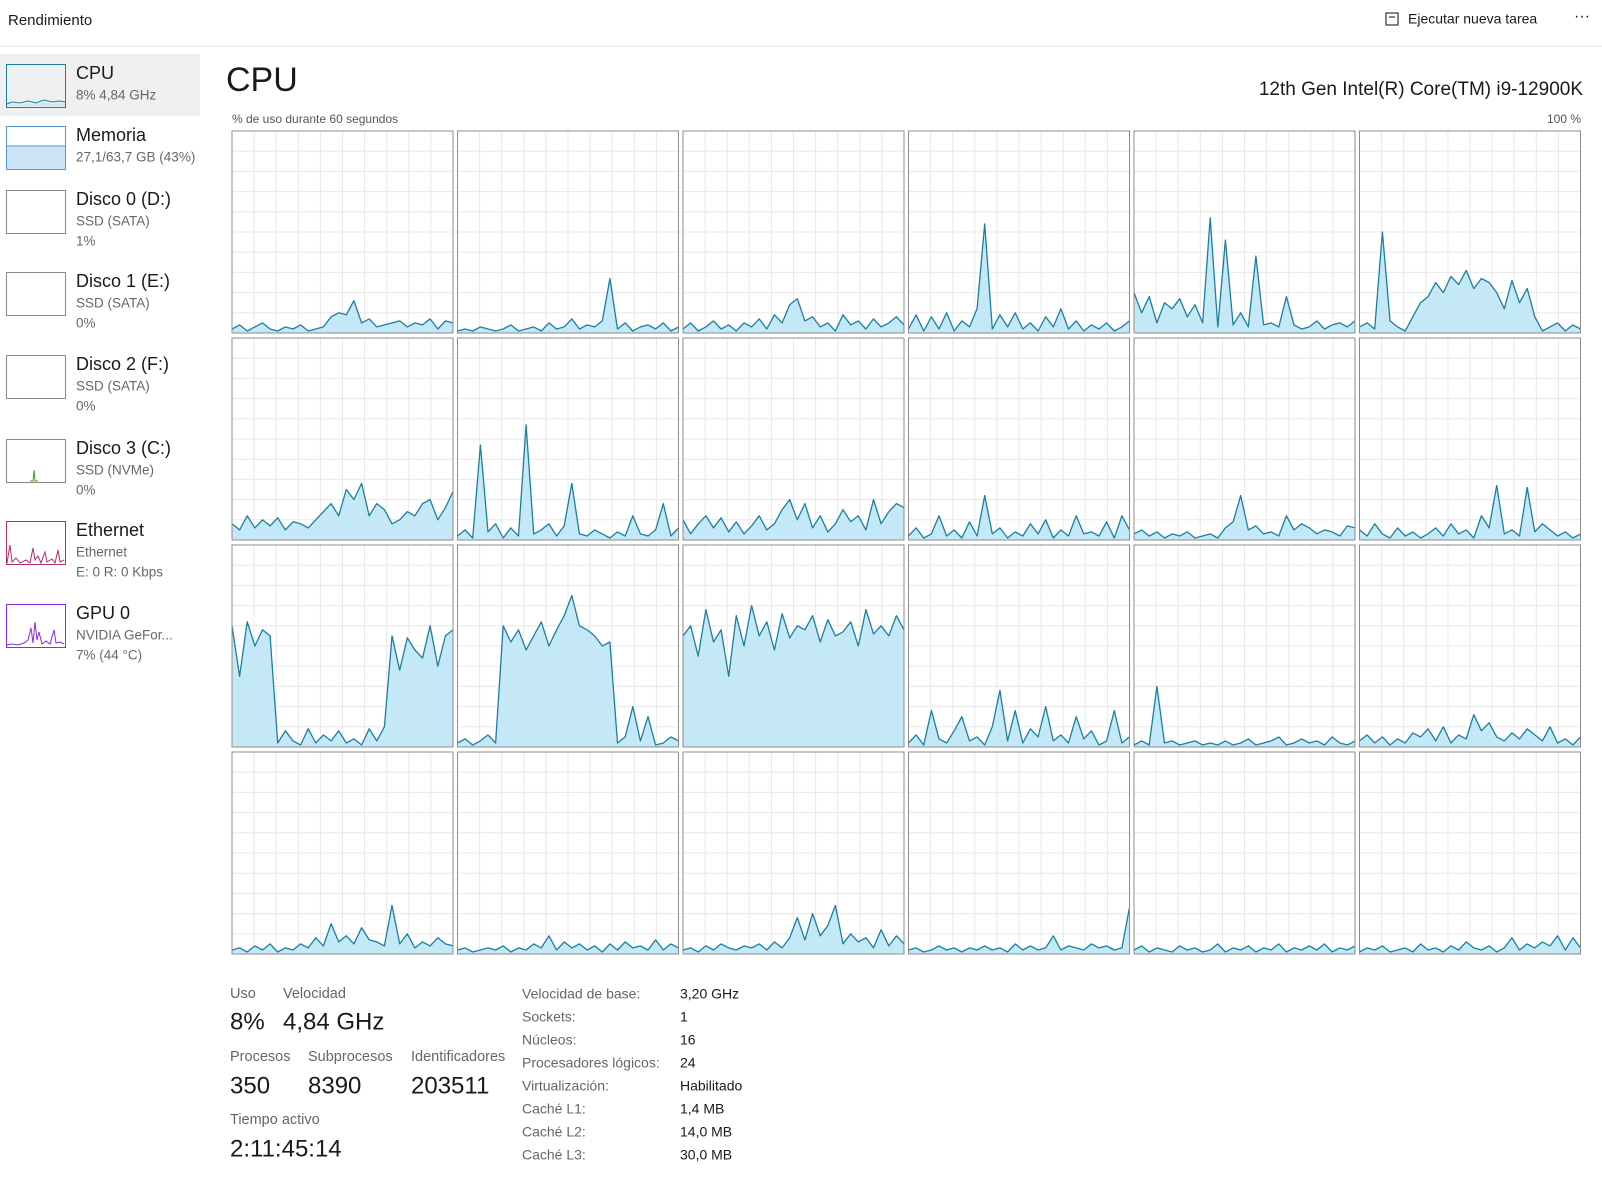  I want to click on more-button: ···, so click(1582, 16).